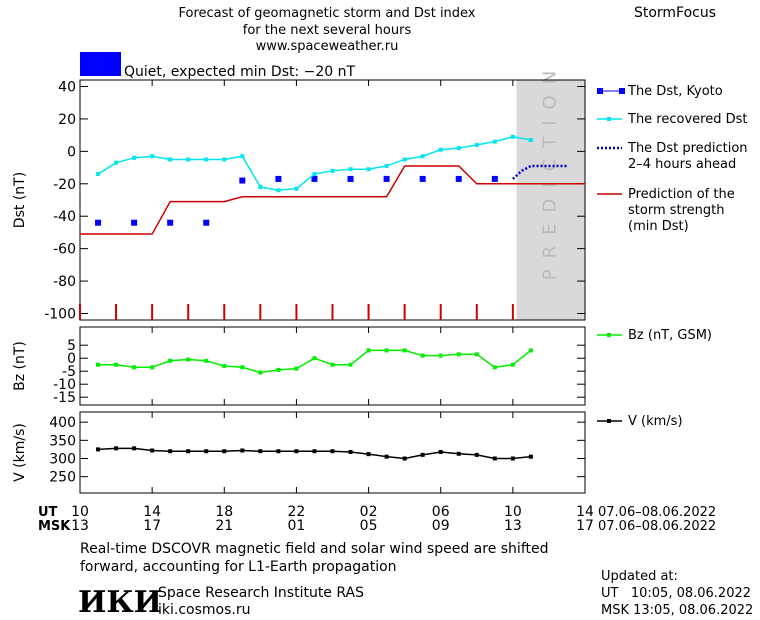 The height and width of the screenshot is (620, 760). I want to click on y-tick-label: -60, so click(64, 250).